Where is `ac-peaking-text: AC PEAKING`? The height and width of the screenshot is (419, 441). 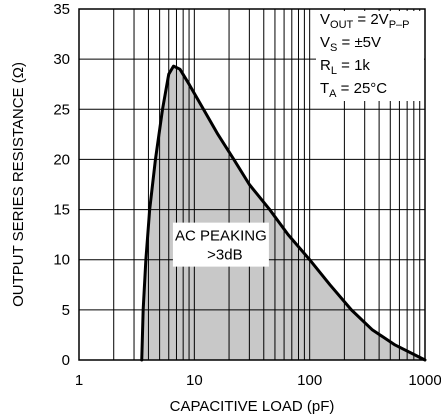 ac-peaking-text: AC PEAKING is located at coordinates (221, 236).